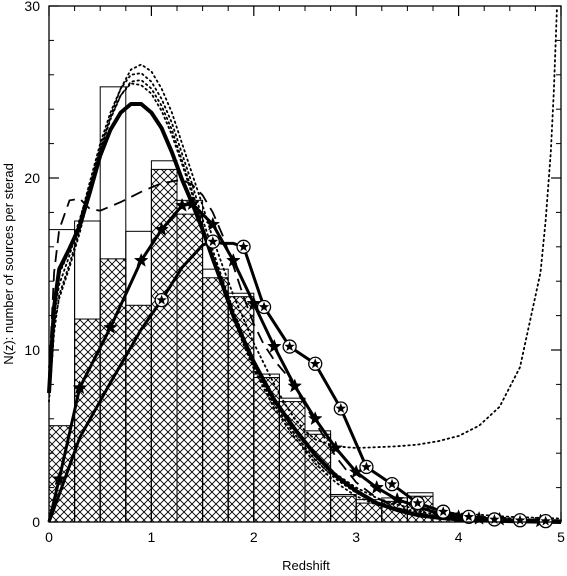 The width and height of the screenshot is (567, 576). What do you see at coordinates (36, 522) in the screenshot?
I see `y-tick-label: 0` at bounding box center [36, 522].